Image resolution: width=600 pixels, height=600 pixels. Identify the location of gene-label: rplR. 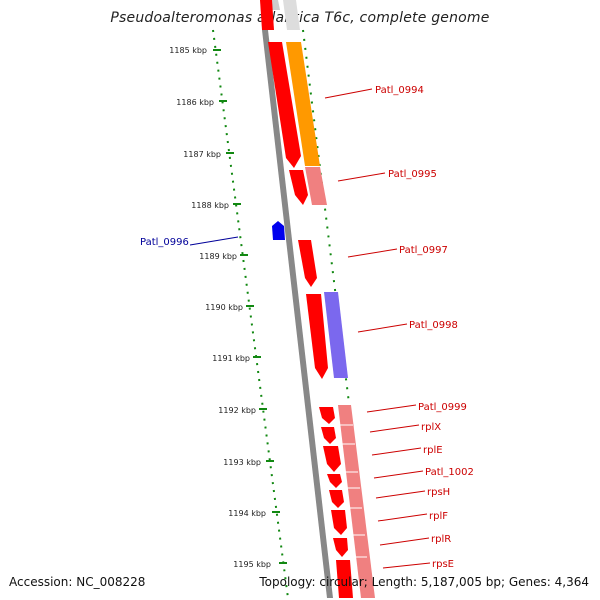
(441, 539).